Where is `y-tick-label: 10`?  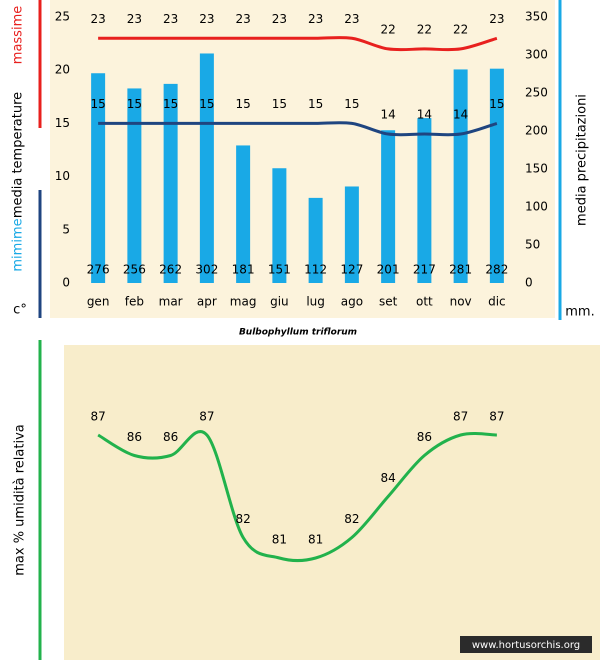 y-tick-label: 10 is located at coordinates (62, 176).